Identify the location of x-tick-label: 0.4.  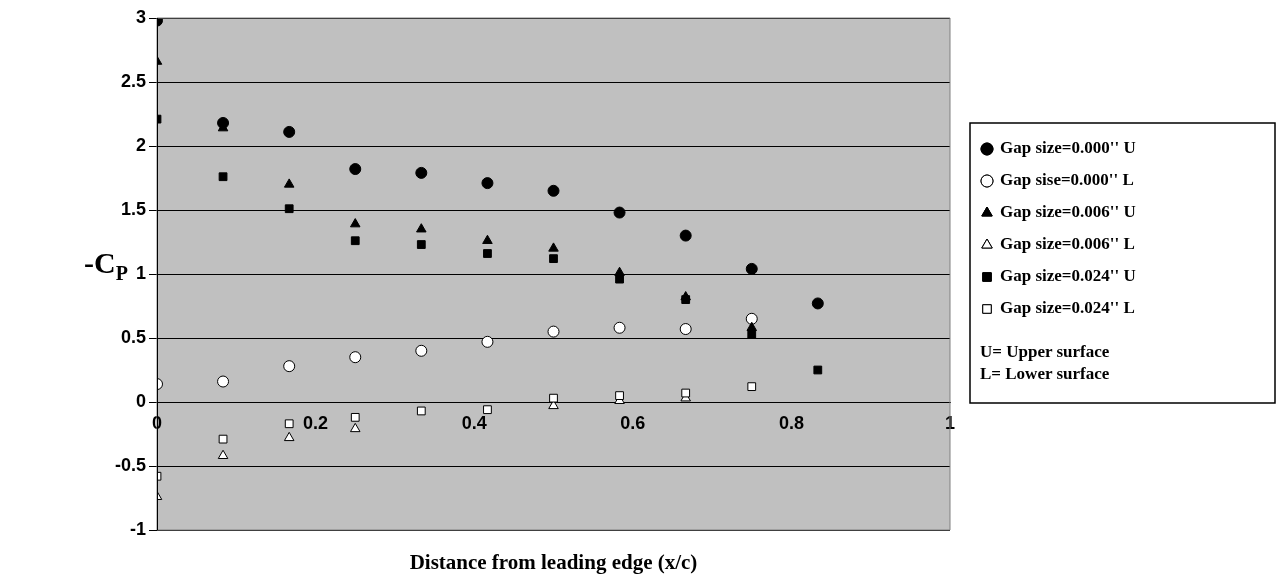
(474, 422).